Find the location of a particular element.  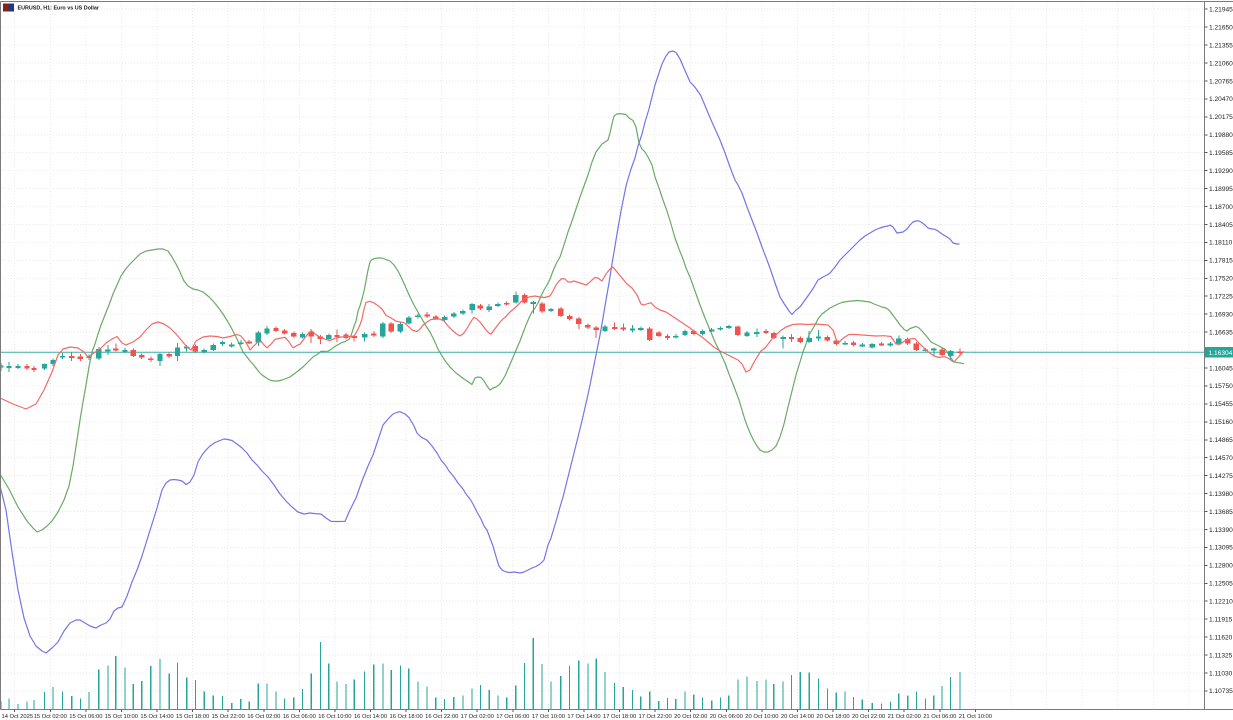

svg-text: 1.20765 is located at coordinates (1221, 81).